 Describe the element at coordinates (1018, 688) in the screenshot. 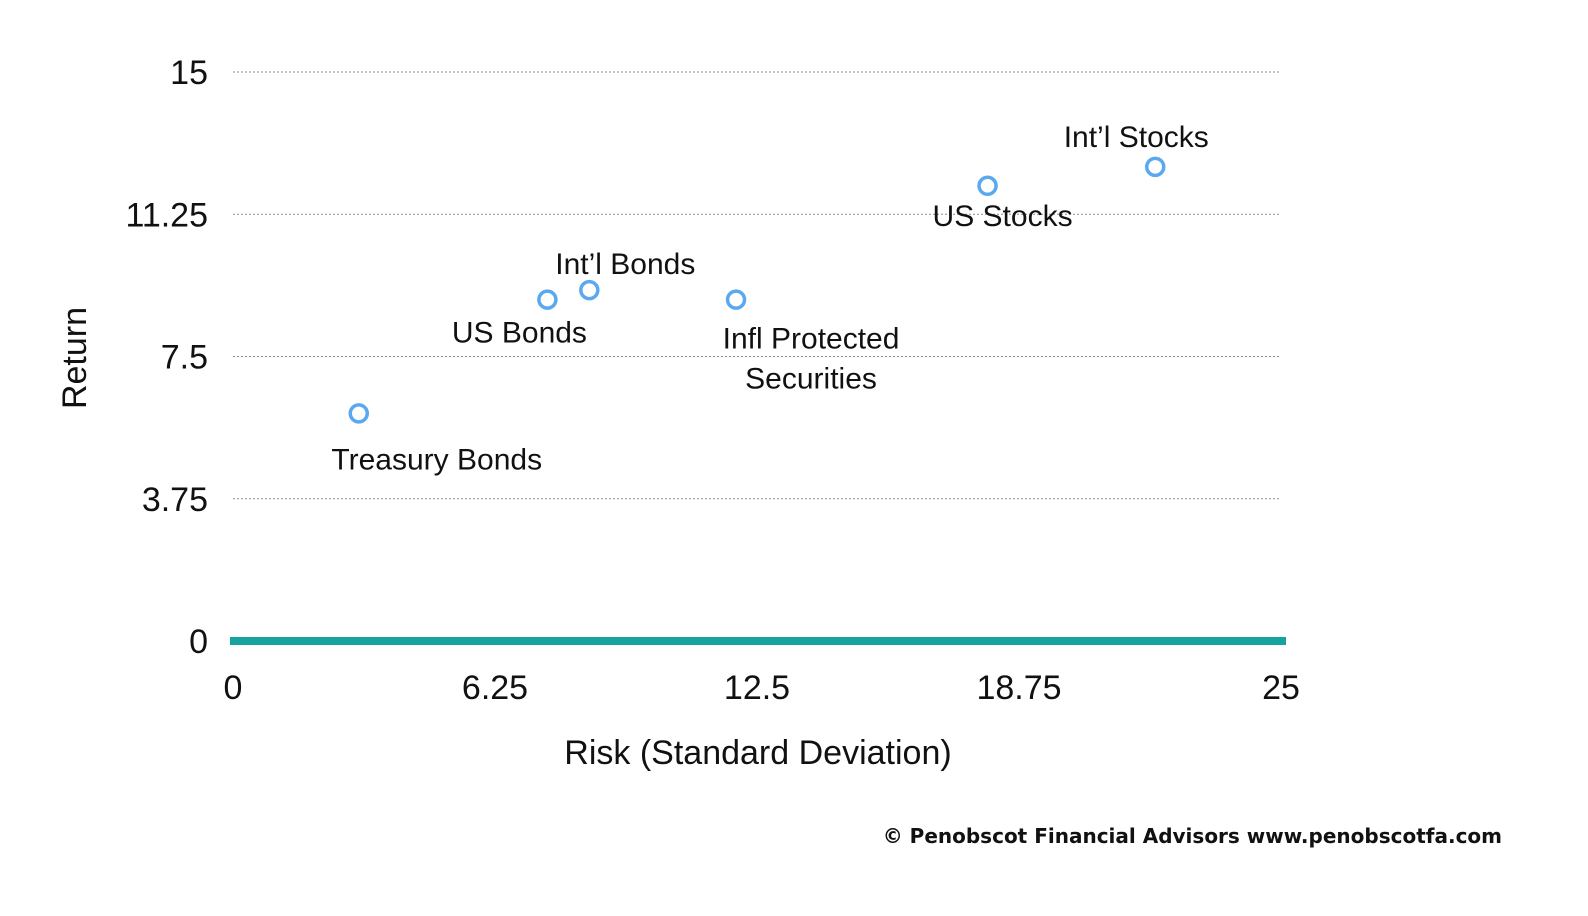

I see `x-tick-label: 18.75` at that location.